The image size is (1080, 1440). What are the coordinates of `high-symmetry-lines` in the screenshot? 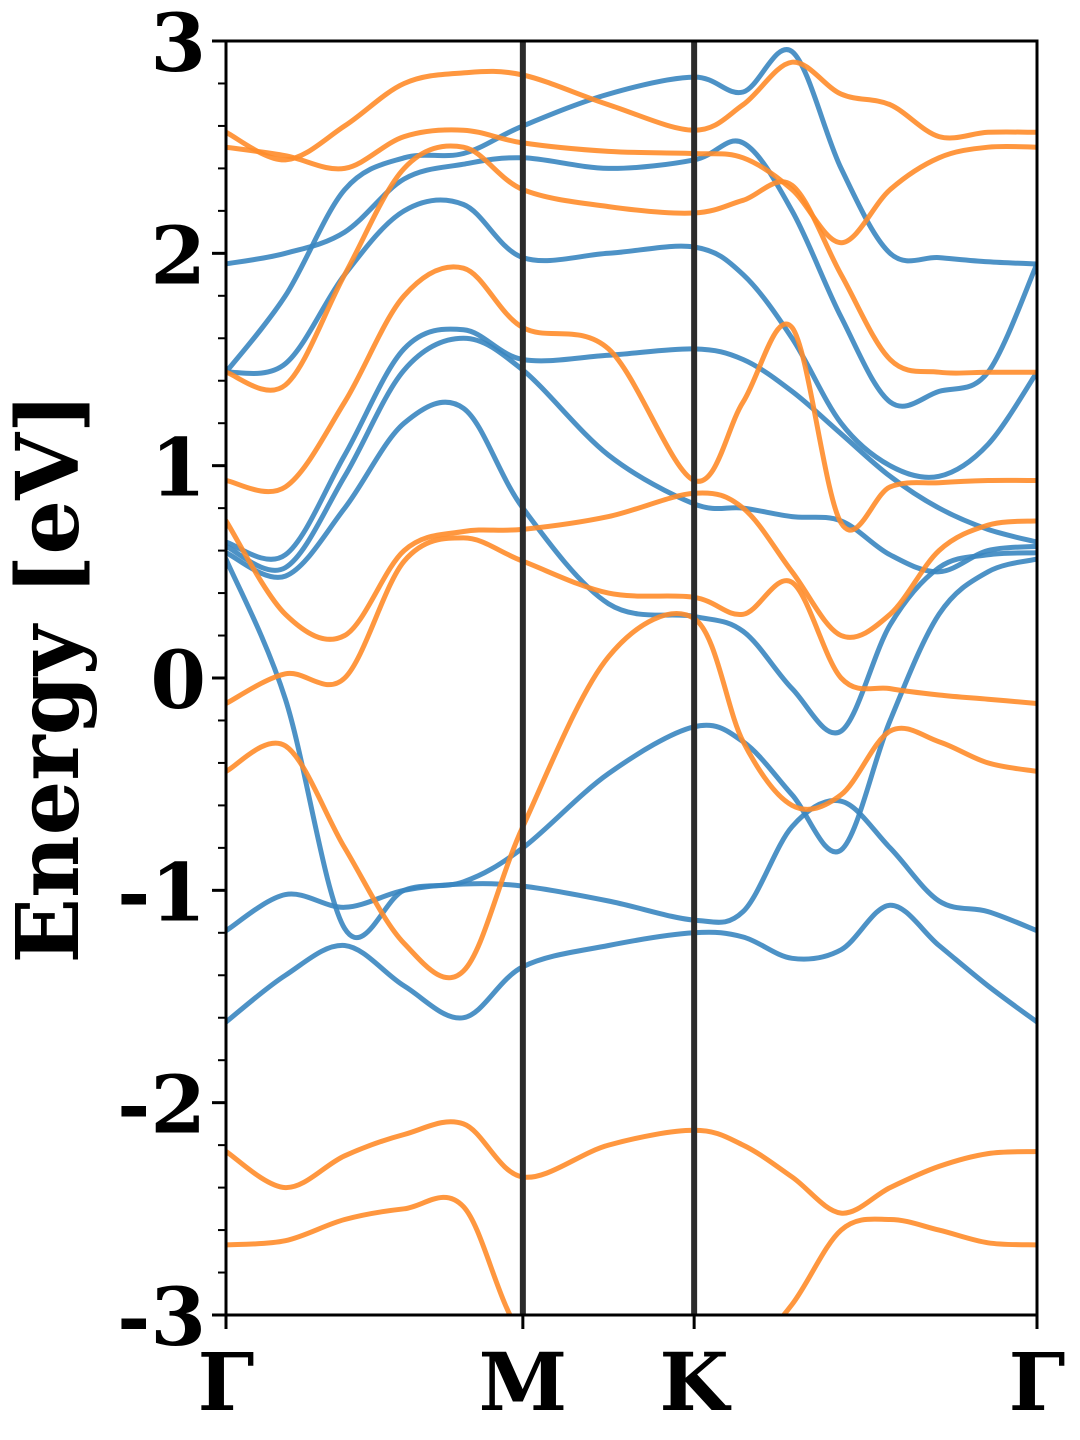 It's located at (608, 678).